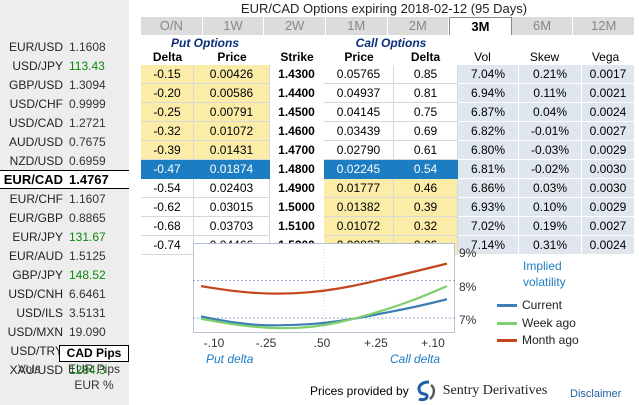 This screenshot has height=405, width=639. I want to click on pair-rate: 1.2721, so click(87, 122).